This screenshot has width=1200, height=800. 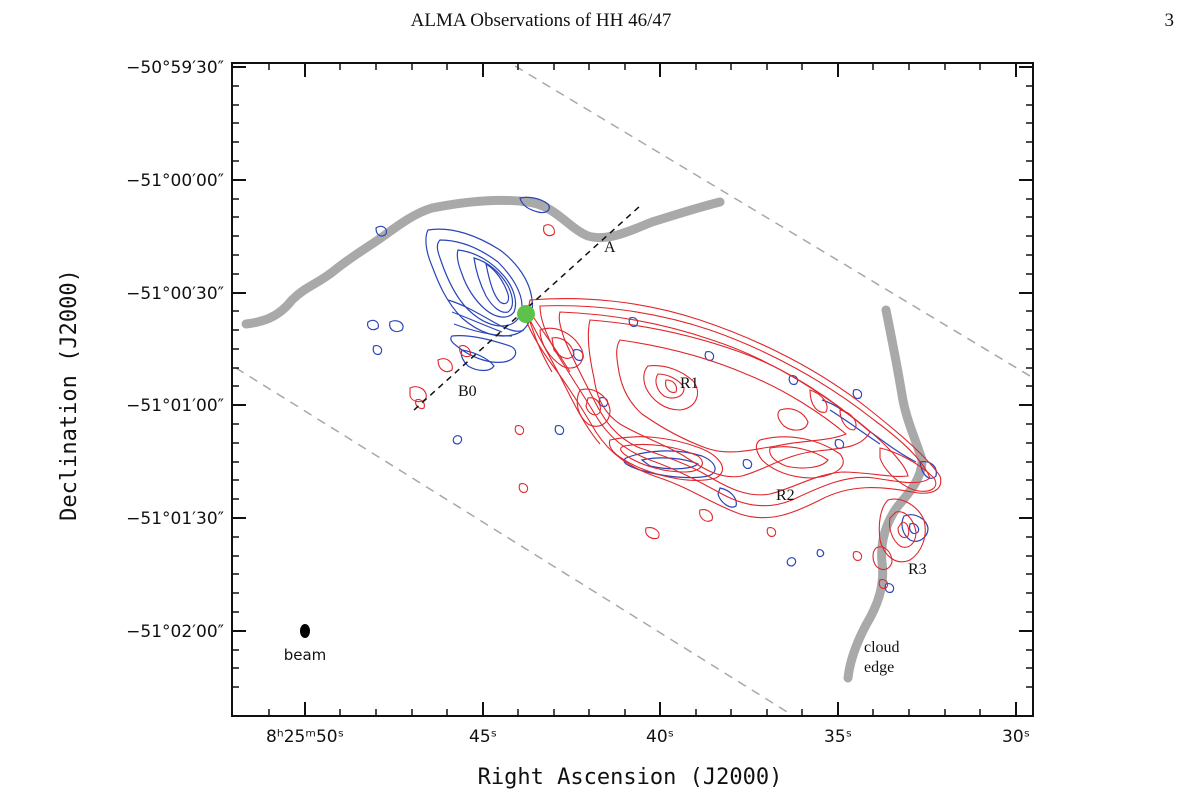 What do you see at coordinates (1016, 737) in the screenshot?
I see `x-tick-label: 30ˢ` at bounding box center [1016, 737].